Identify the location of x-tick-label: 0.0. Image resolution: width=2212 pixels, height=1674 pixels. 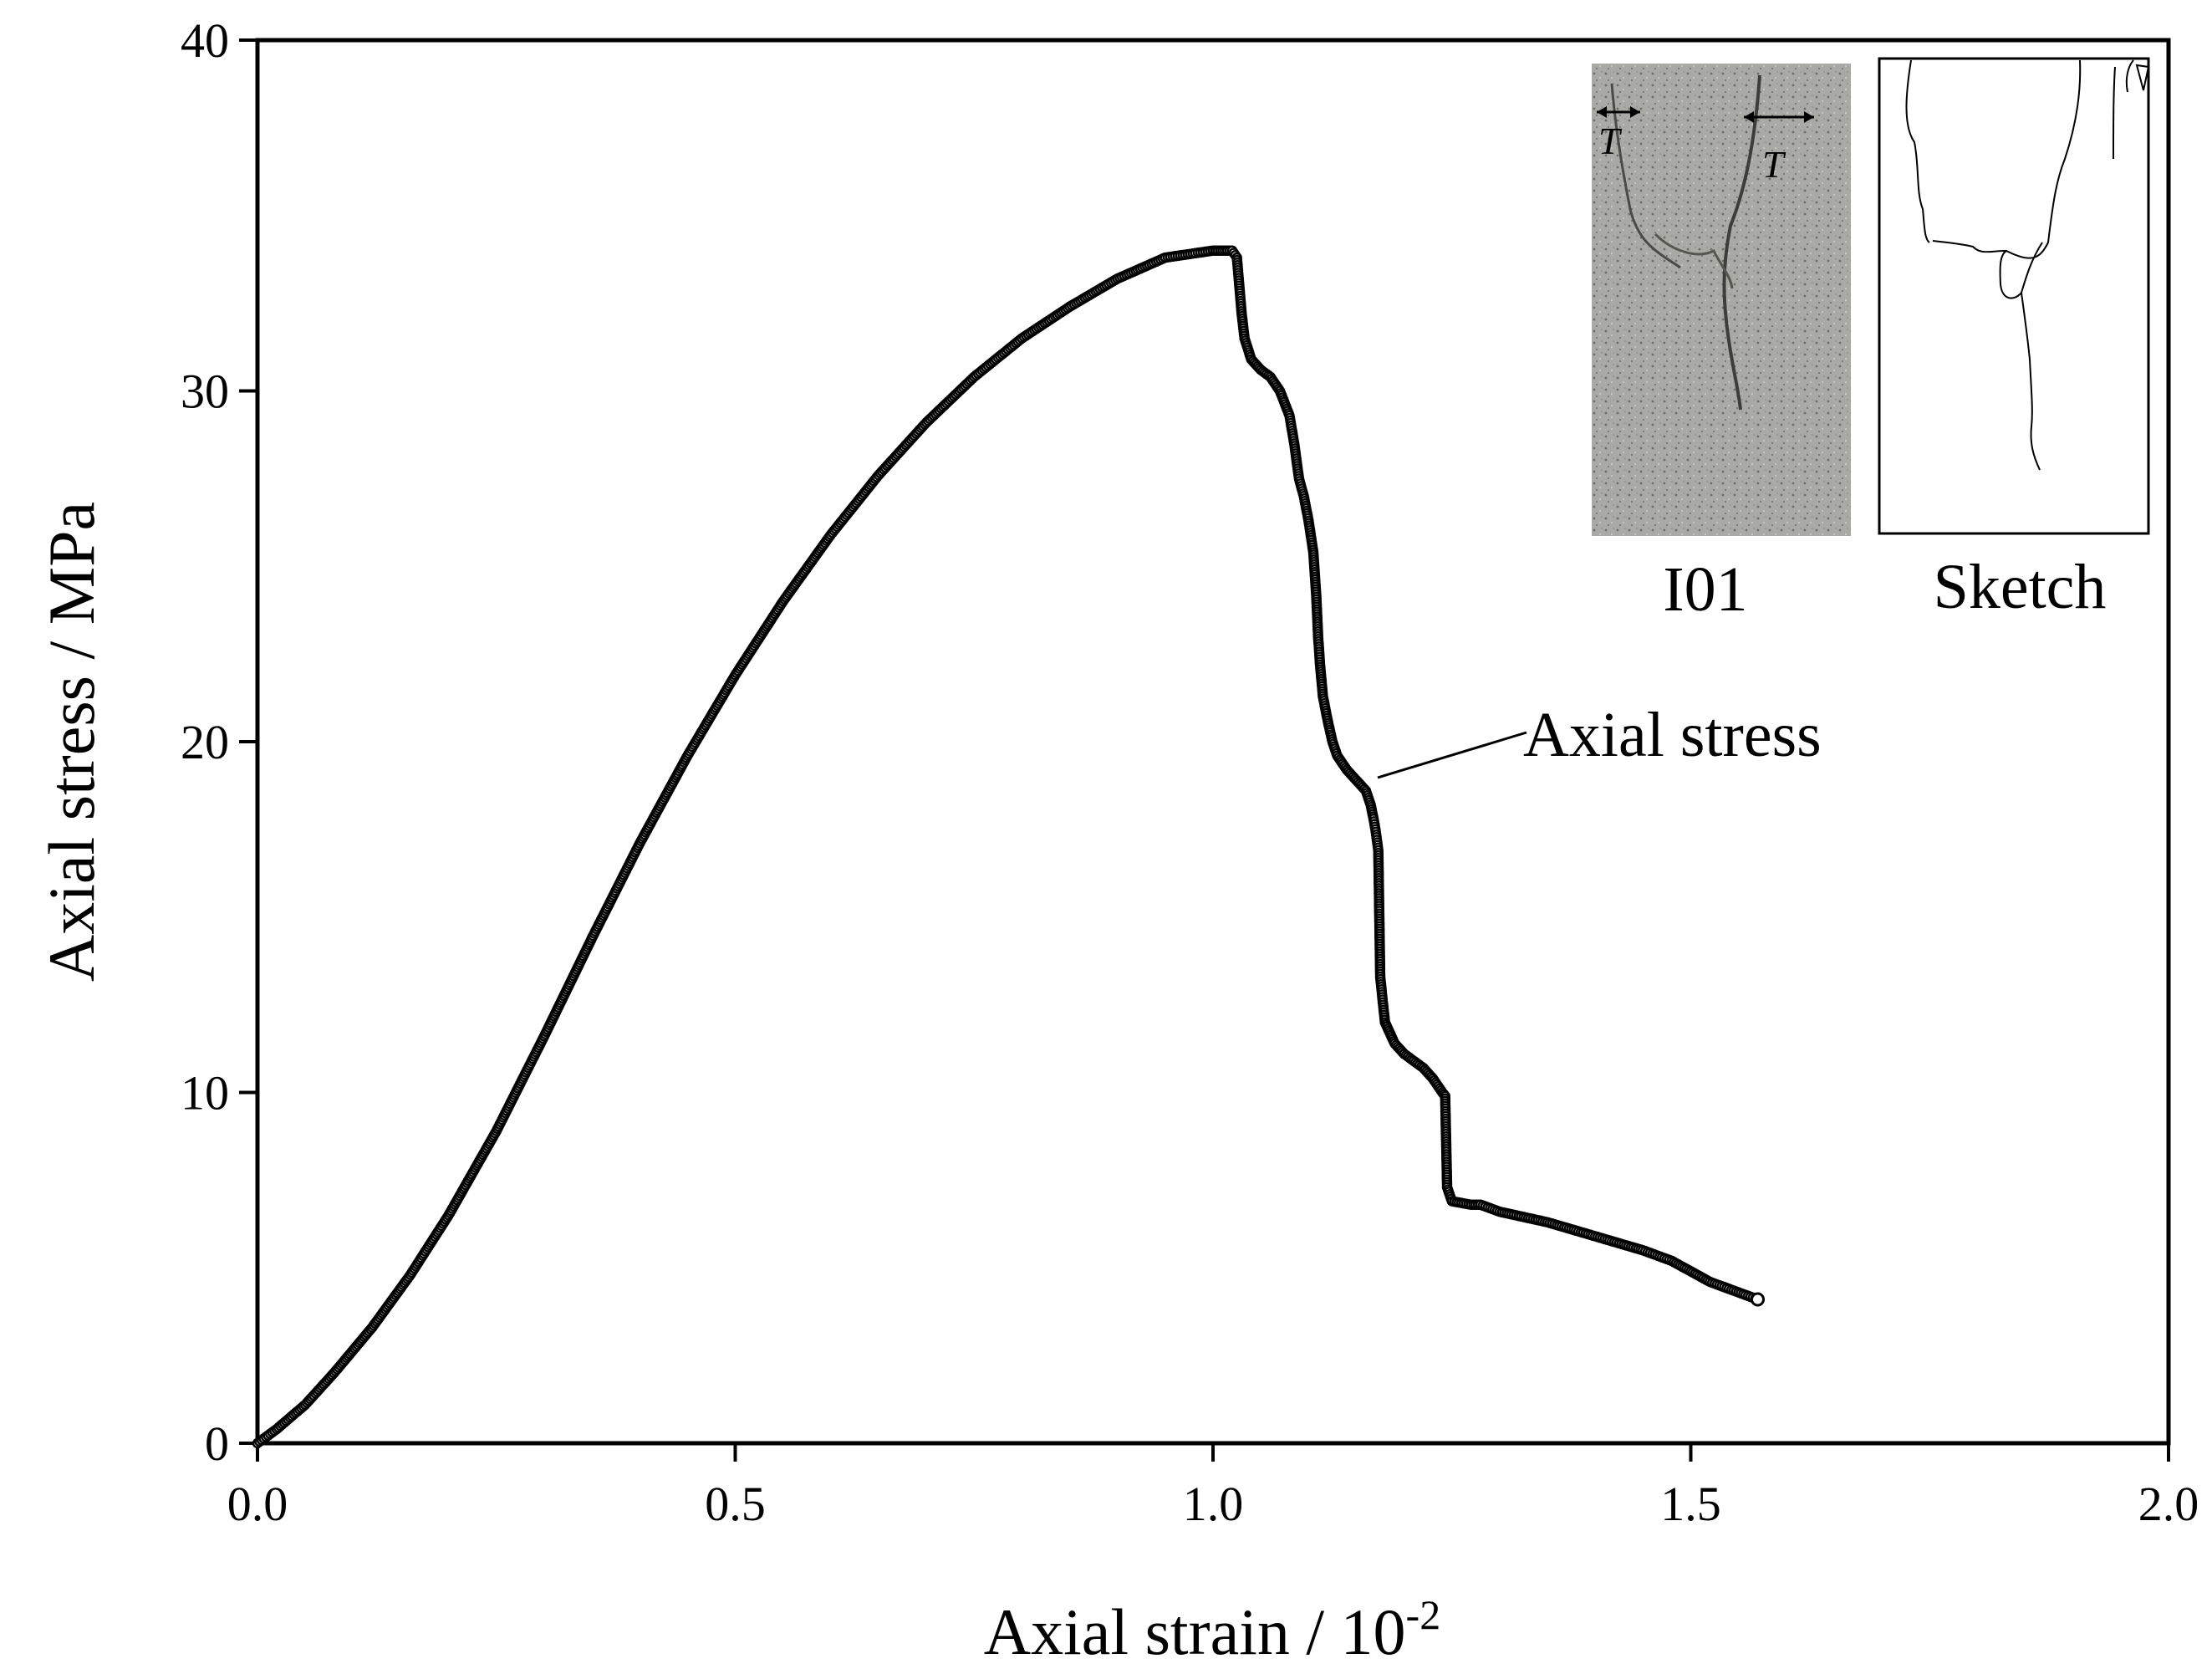
(257, 1504).